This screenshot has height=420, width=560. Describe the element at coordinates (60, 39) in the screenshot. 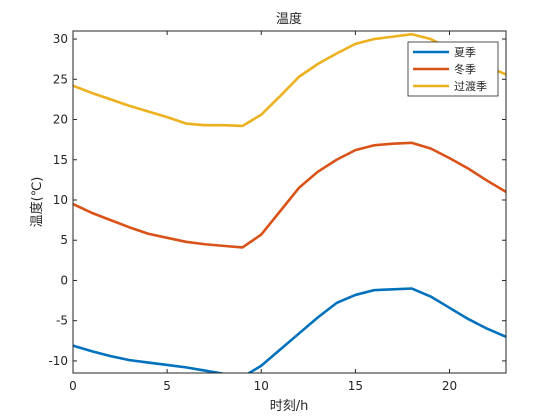

I see `y-tick-label: 30` at that location.